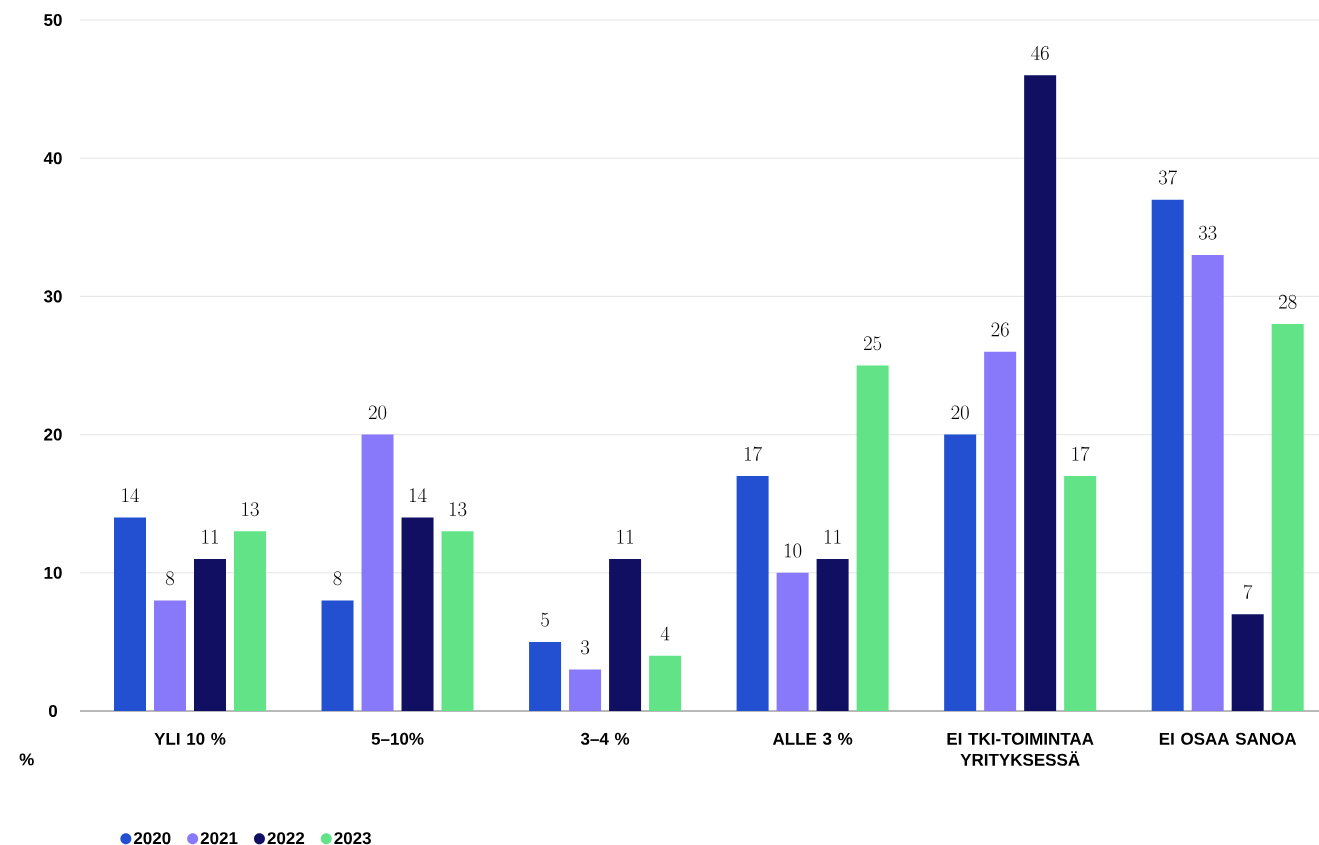  Describe the element at coordinates (793, 550) in the screenshot. I see `data-label: 10` at that location.